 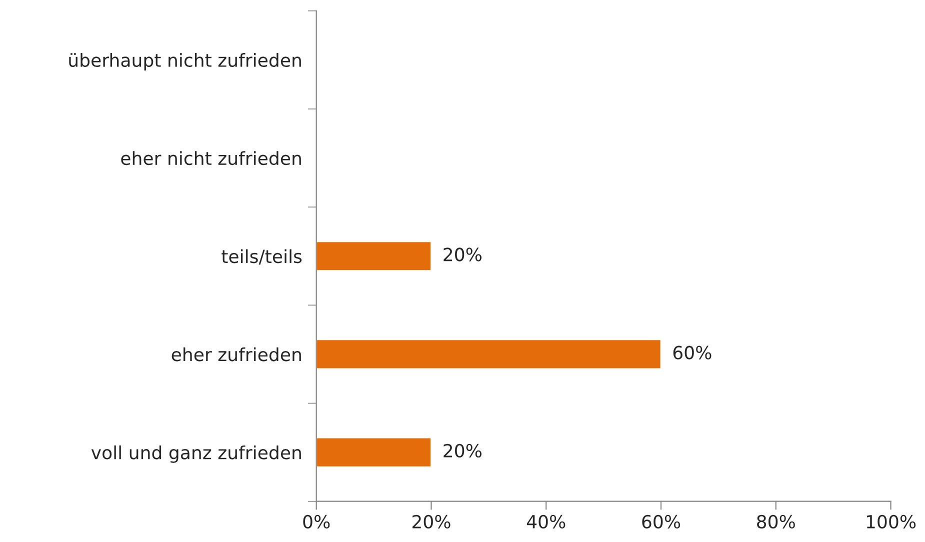 I want to click on y-tick-label: eher zufrieden, so click(x=236, y=354).